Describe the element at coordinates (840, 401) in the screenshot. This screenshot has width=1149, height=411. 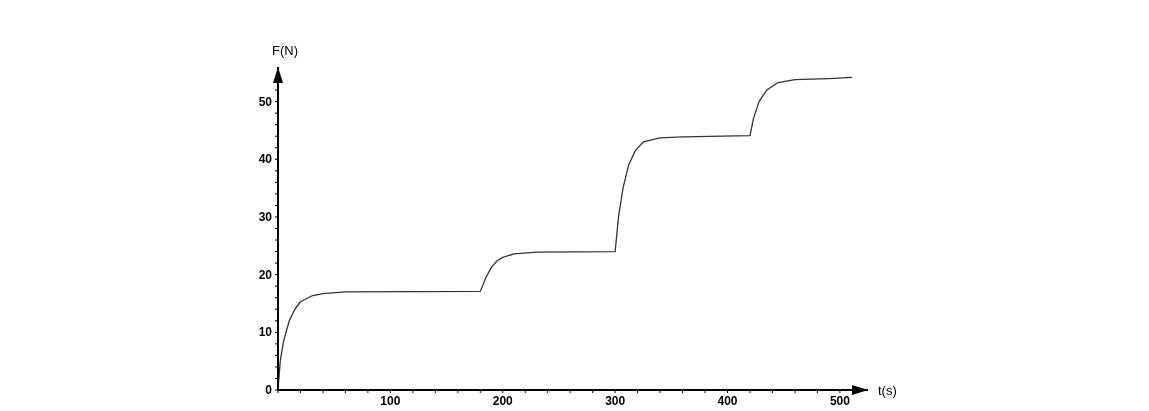
I see `x-tick-label: 500` at that location.